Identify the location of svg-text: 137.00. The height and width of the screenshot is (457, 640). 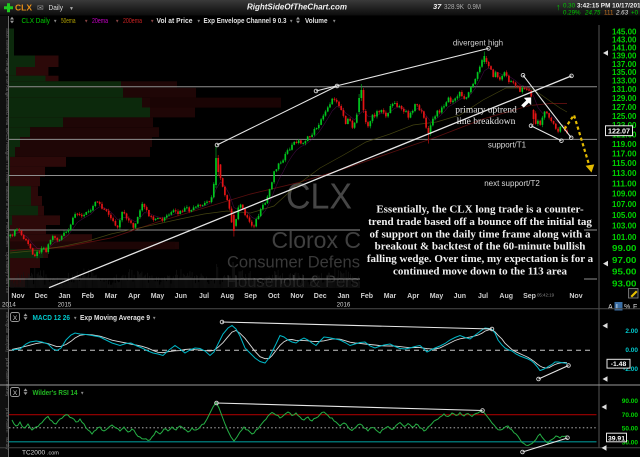
(624, 64).